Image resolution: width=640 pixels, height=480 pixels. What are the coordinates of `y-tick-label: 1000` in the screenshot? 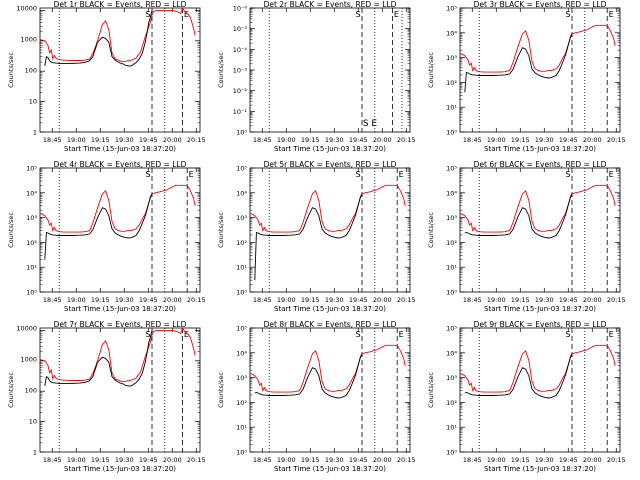 It's located at (28, 360).